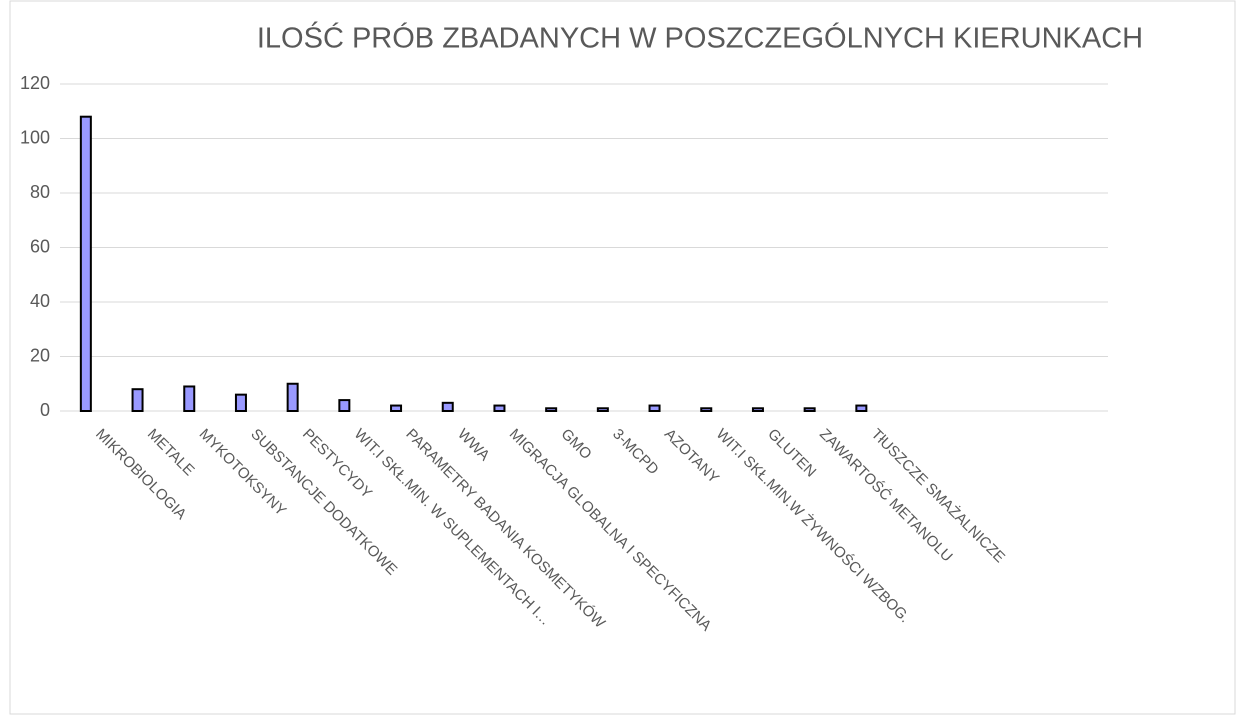  What do you see at coordinates (40, 246) in the screenshot?
I see `y-tick-label: 60` at bounding box center [40, 246].